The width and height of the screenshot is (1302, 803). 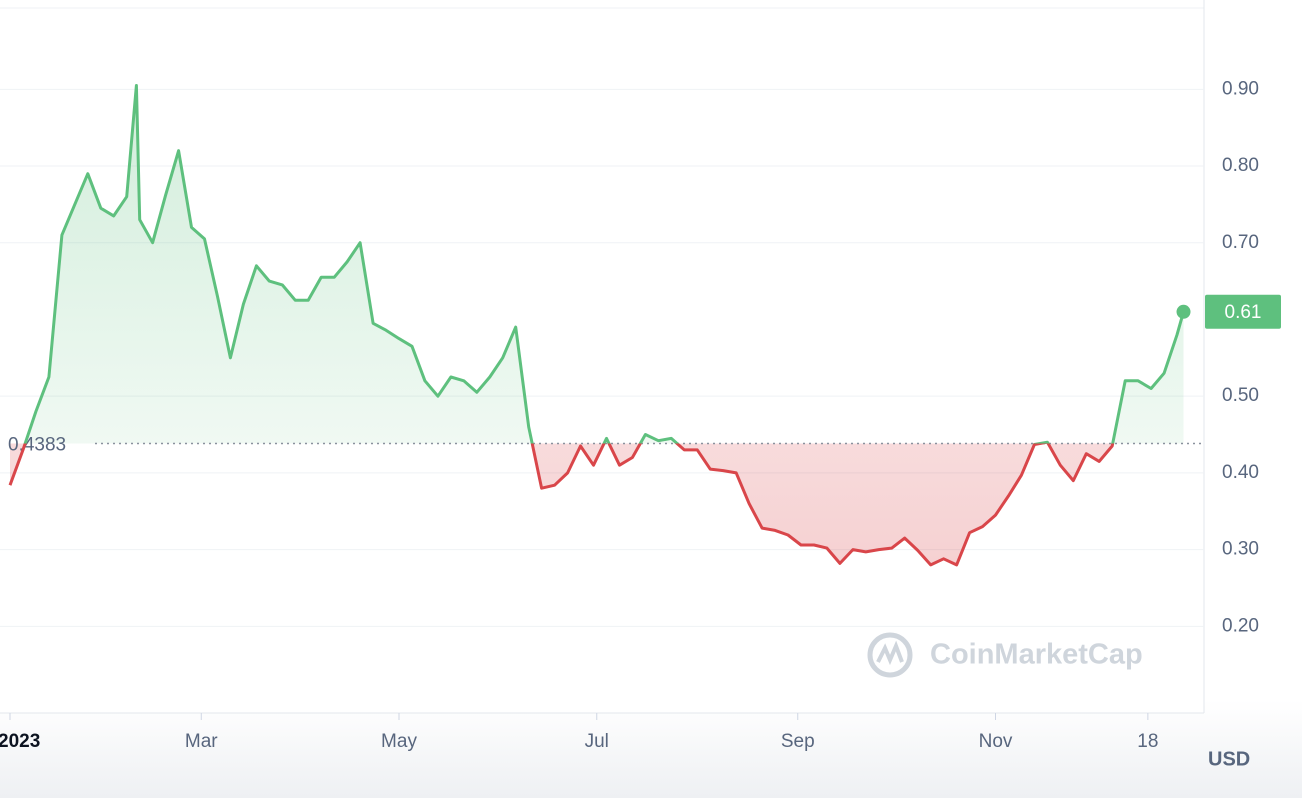 What do you see at coordinates (1036, 655) in the screenshot?
I see `watermark-text: CoinMarketCap` at bounding box center [1036, 655].